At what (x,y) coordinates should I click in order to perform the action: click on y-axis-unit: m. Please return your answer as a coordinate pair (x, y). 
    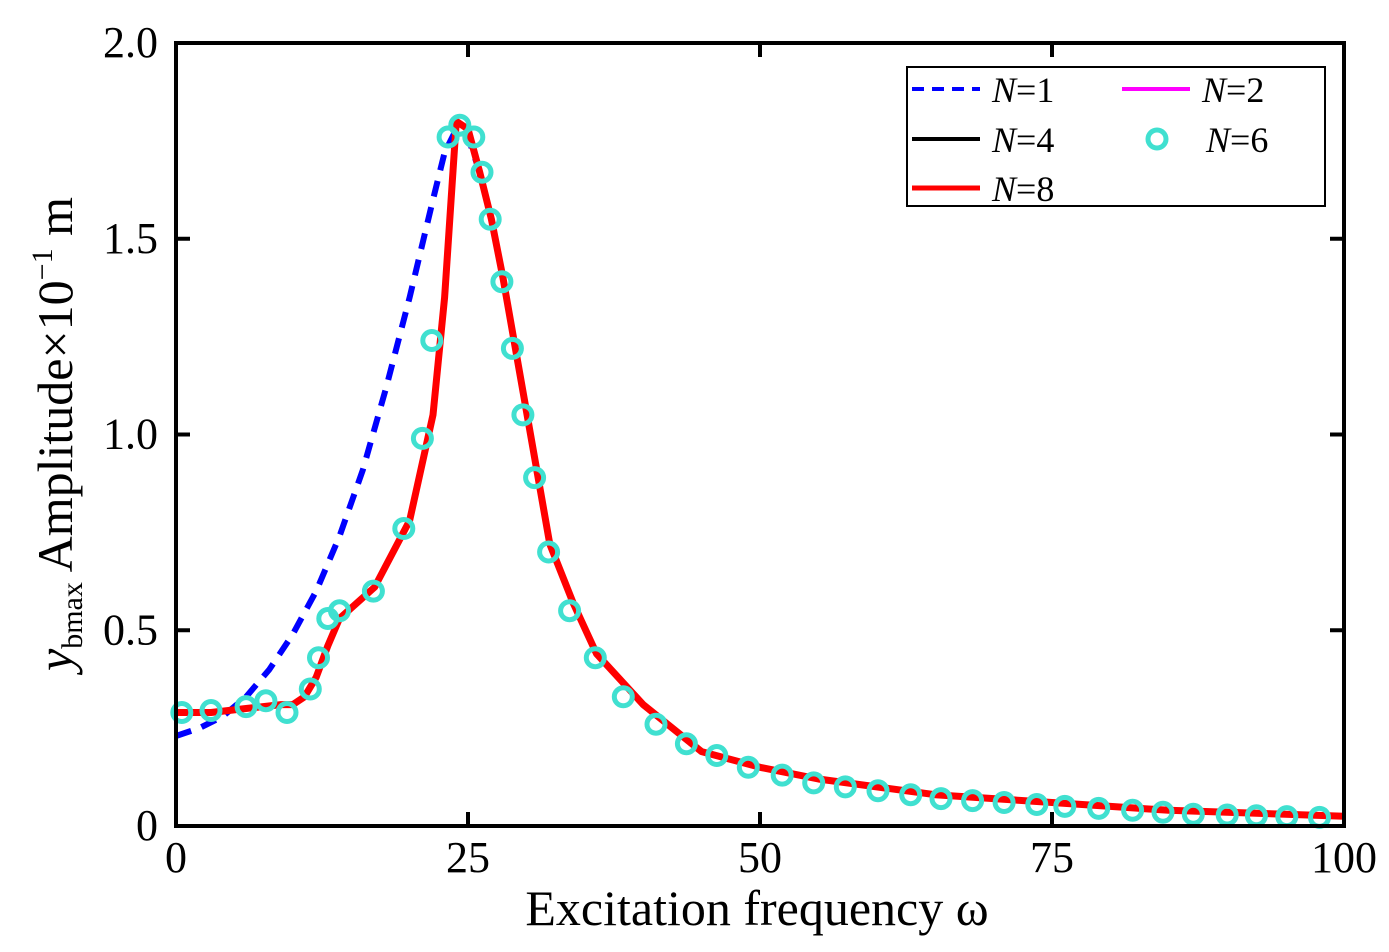
    Looking at the image, I should click on (55, 223).